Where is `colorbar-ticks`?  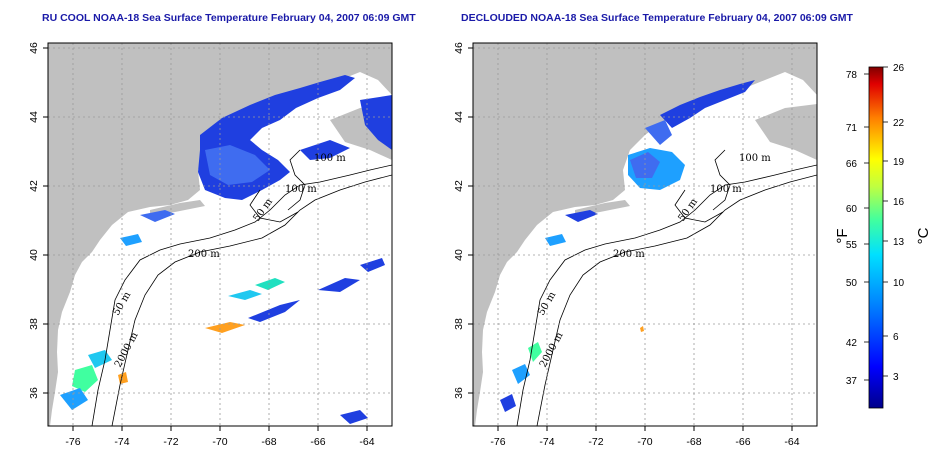 colorbar-ticks is located at coordinates (876, 223).